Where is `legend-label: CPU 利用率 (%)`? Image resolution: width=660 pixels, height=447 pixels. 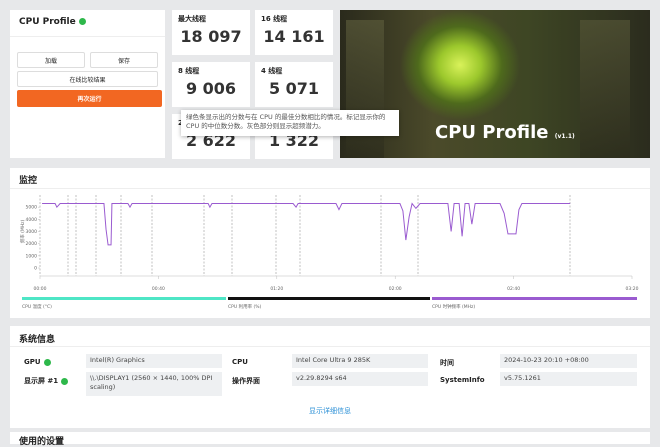 legend-label: CPU 利用率 (%) is located at coordinates (245, 306).